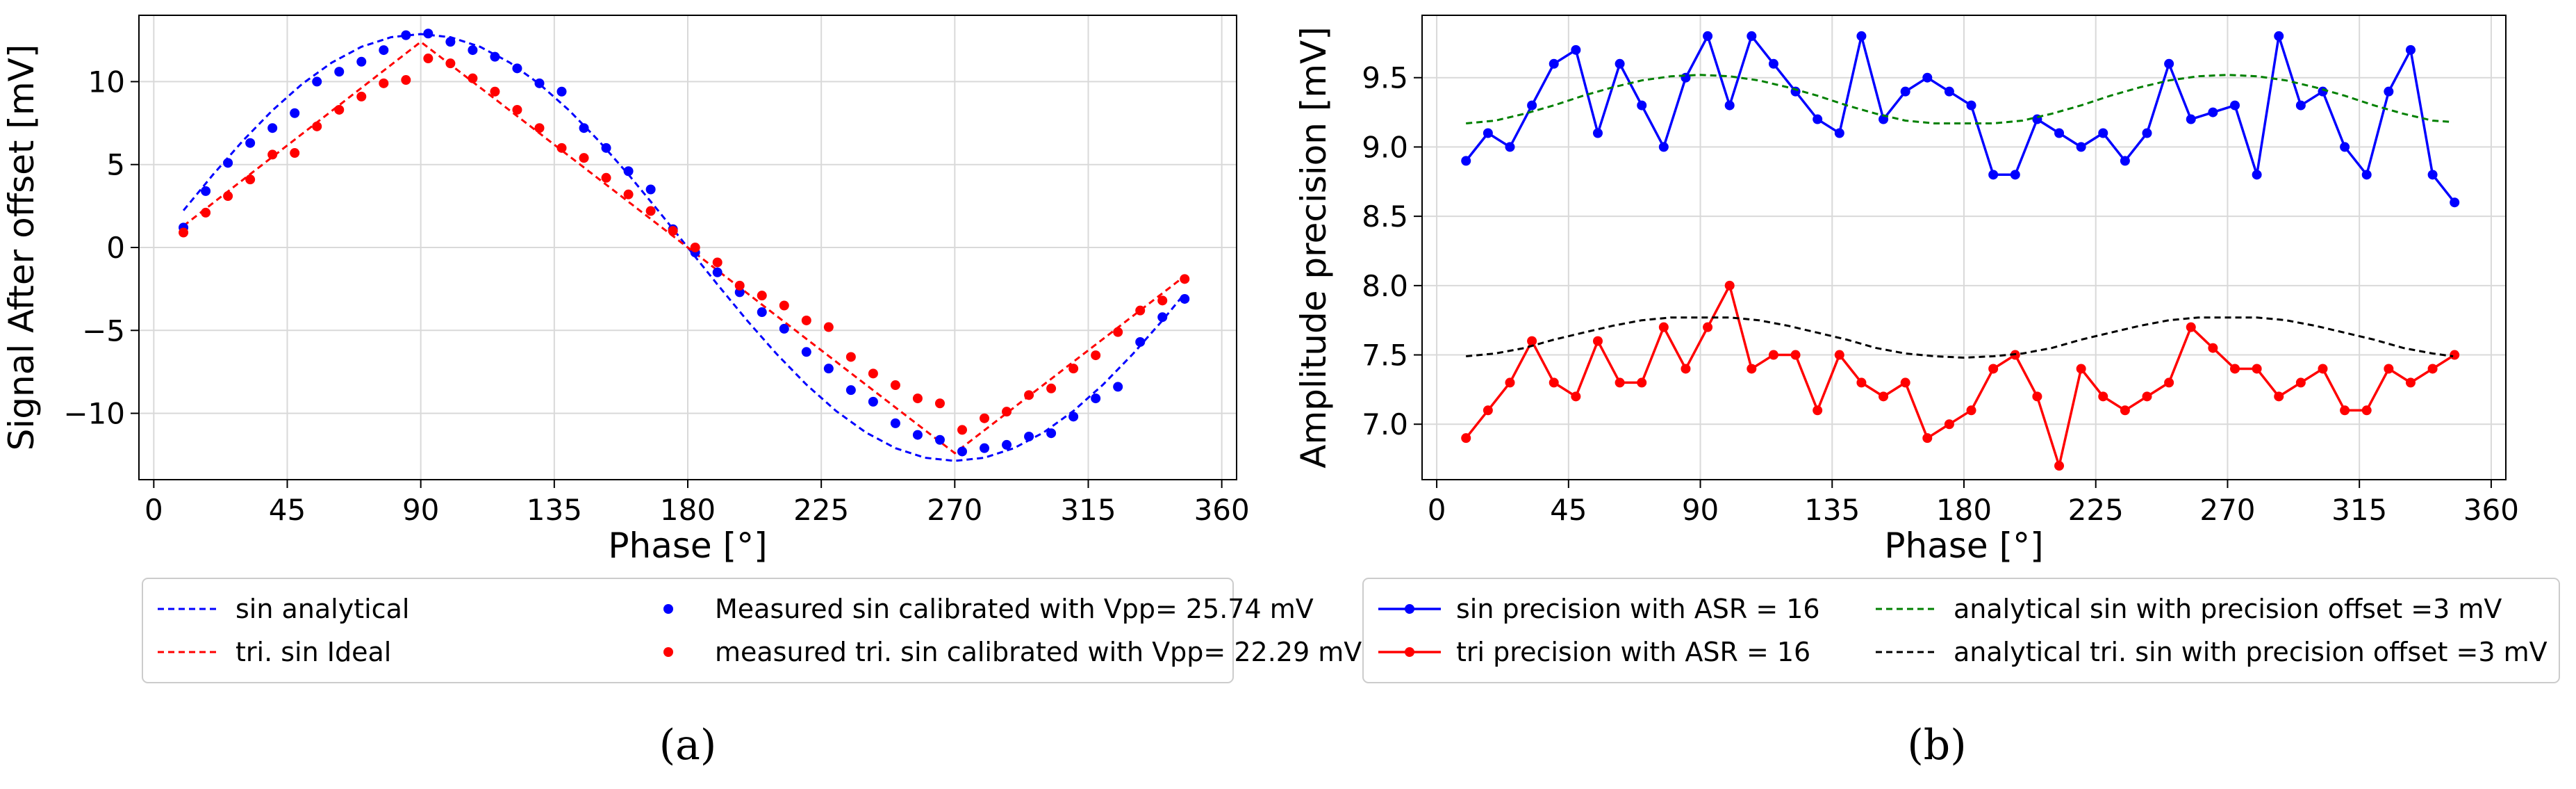 The width and height of the screenshot is (2576, 789). What do you see at coordinates (1385, 78) in the screenshot?
I see `y-tick-label: 9.5` at bounding box center [1385, 78].